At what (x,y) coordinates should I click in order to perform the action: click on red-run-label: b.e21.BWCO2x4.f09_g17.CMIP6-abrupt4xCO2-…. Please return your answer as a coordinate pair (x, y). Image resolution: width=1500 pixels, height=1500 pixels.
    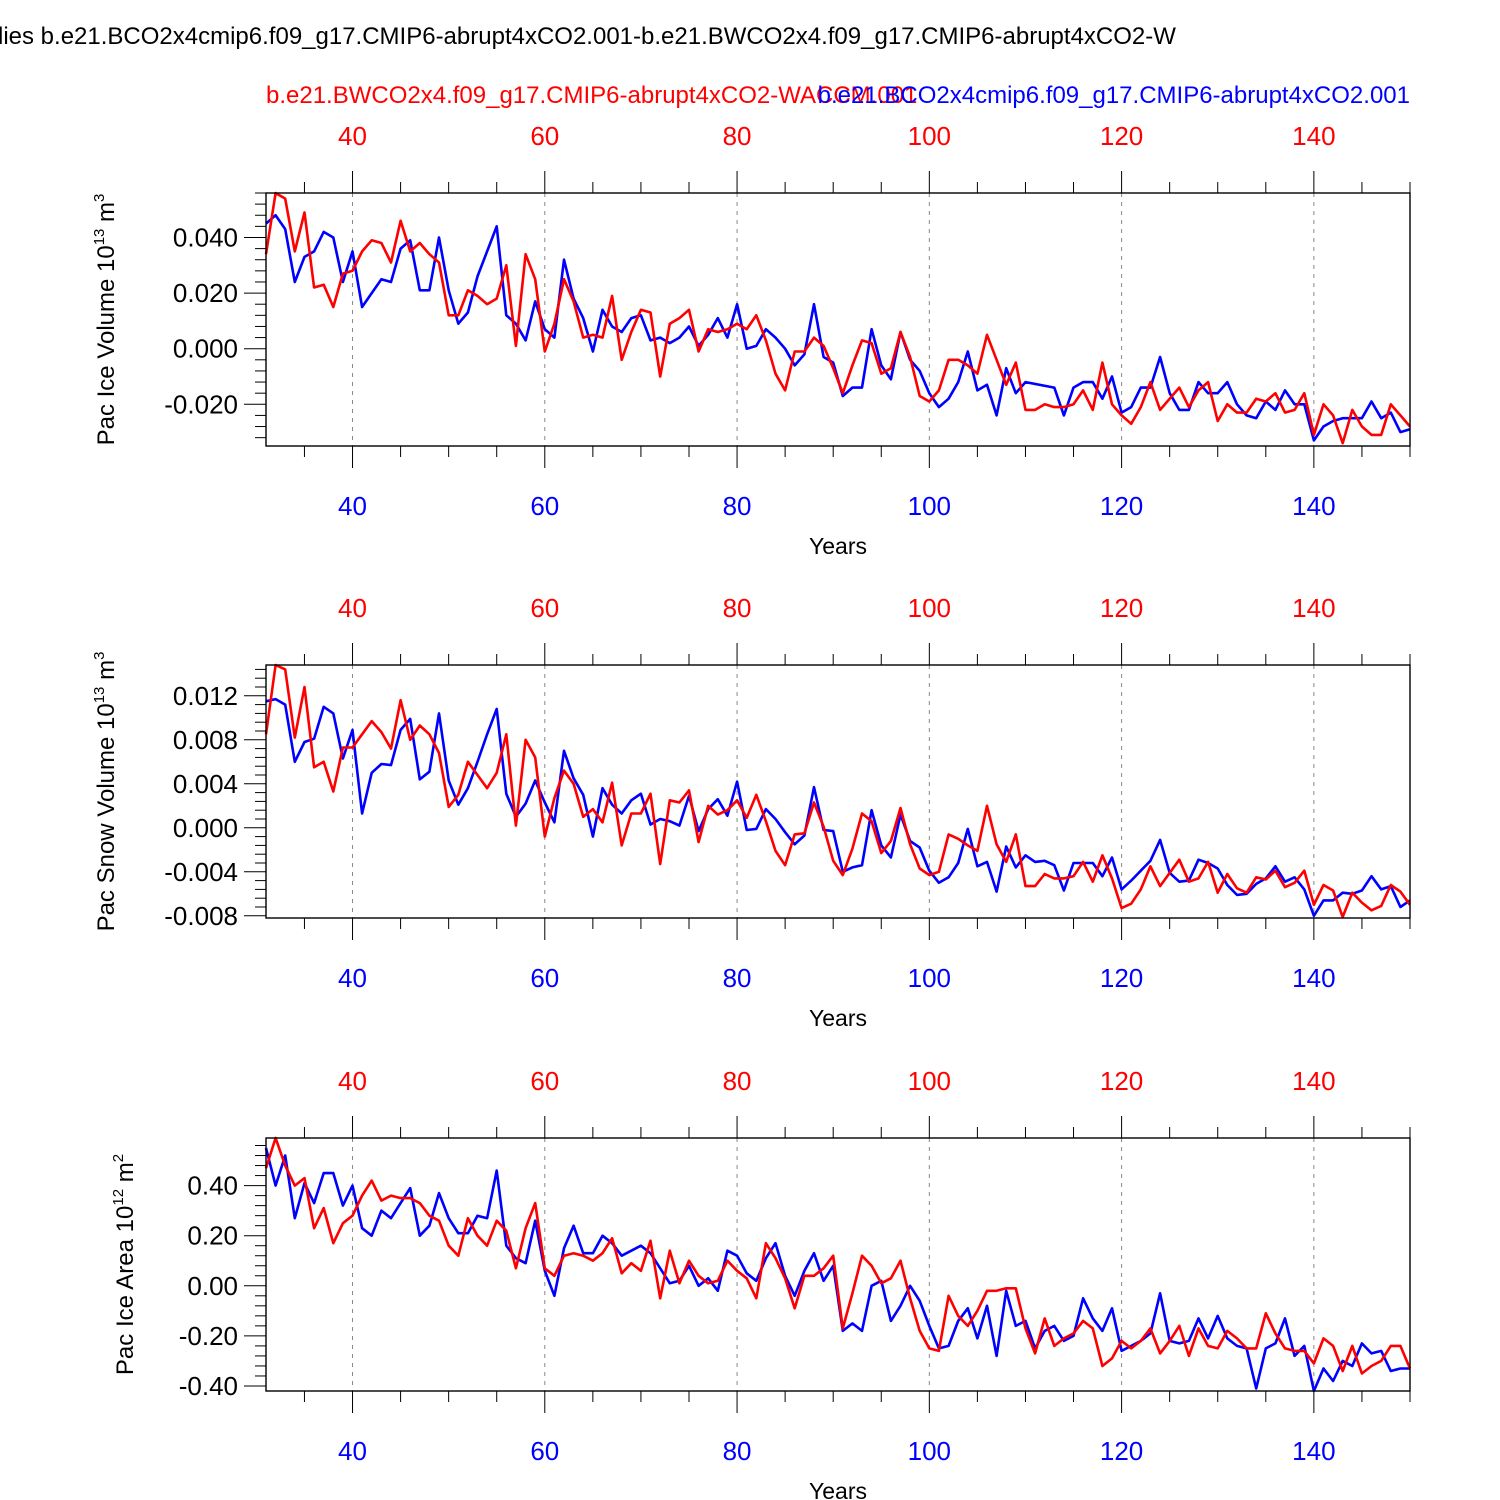
    Looking at the image, I should click on (591, 95).